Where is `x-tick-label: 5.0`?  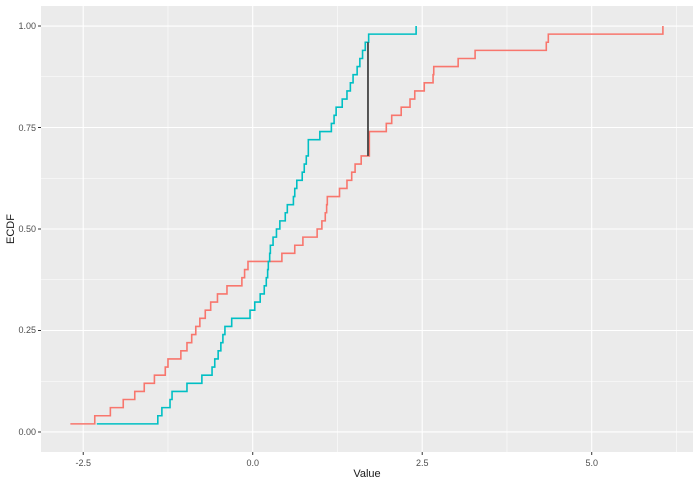 x-tick-label: 5.0 is located at coordinates (591, 463).